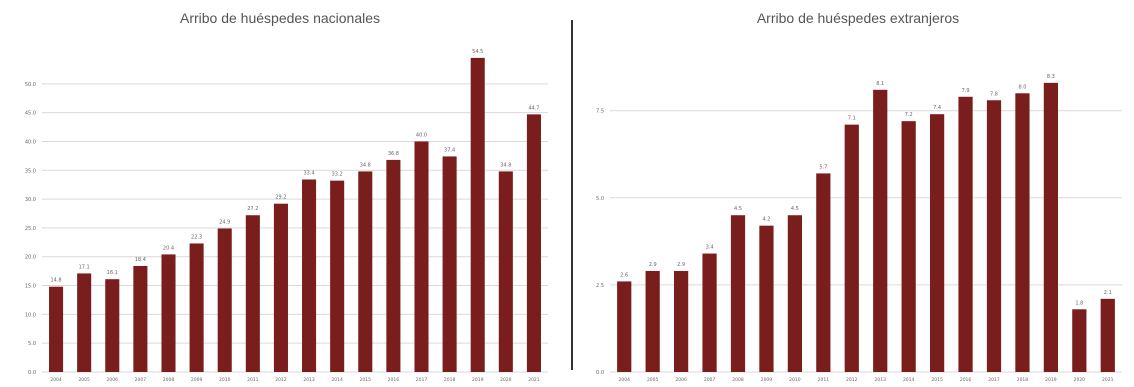  What do you see at coordinates (858, 18) in the screenshot?
I see `chart-title: Arribo de huéspedes extranjeros` at bounding box center [858, 18].